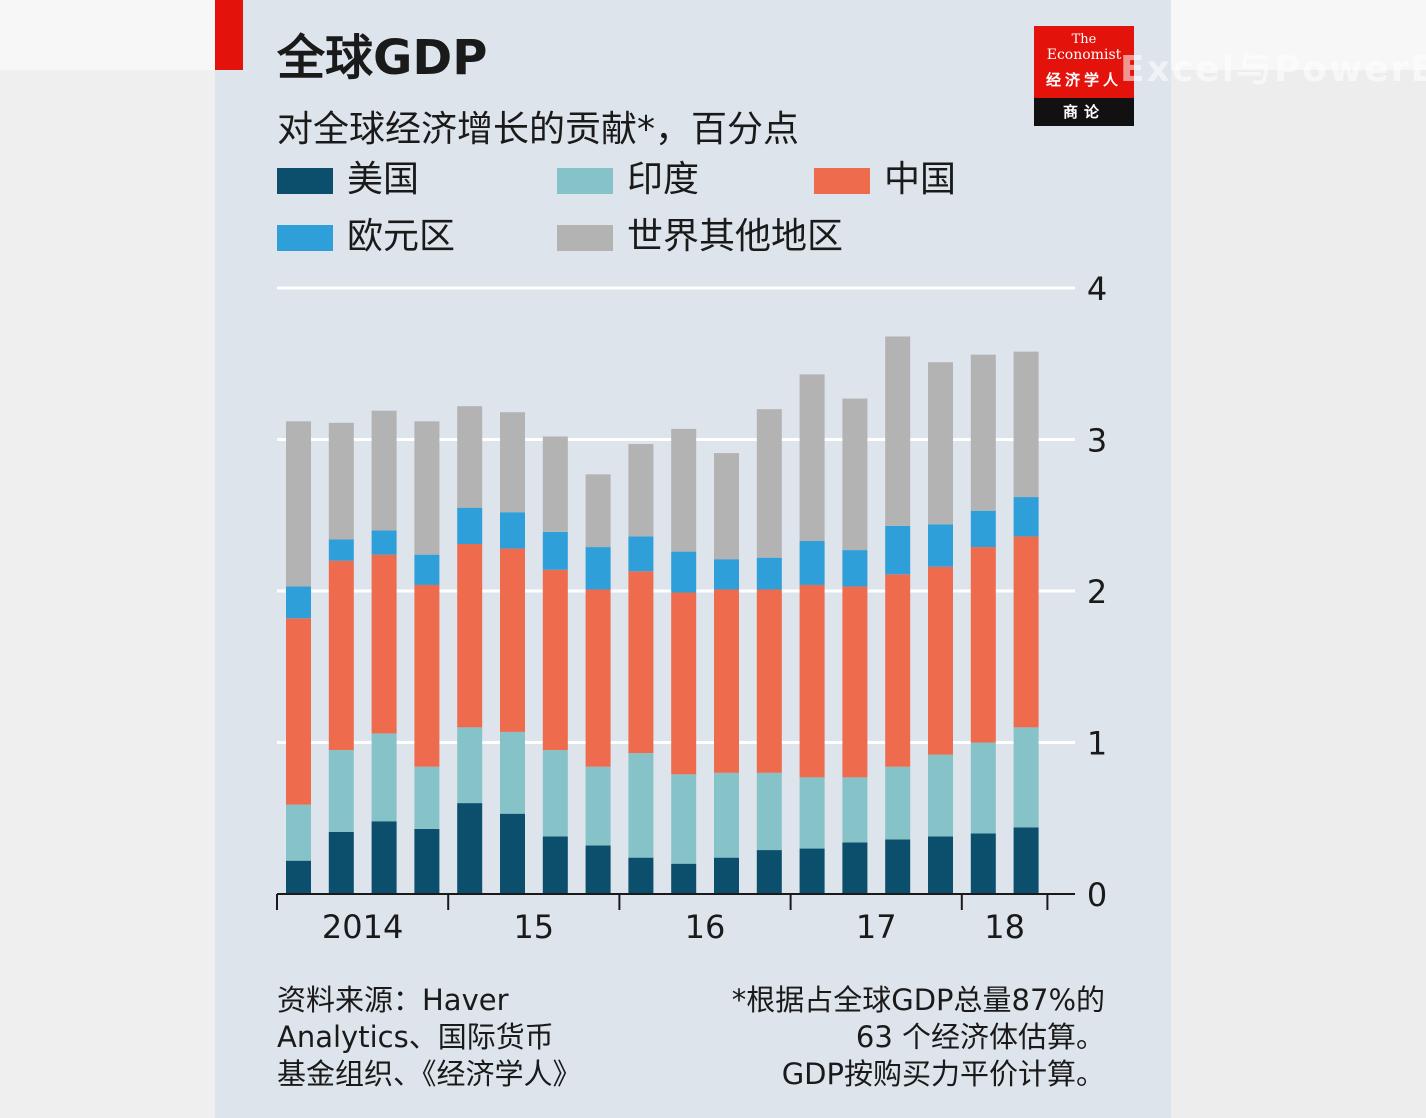 The width and height of the screenshot is (1426, 1118). I want to click on y-tick-label: 4, so click(1097, 289).